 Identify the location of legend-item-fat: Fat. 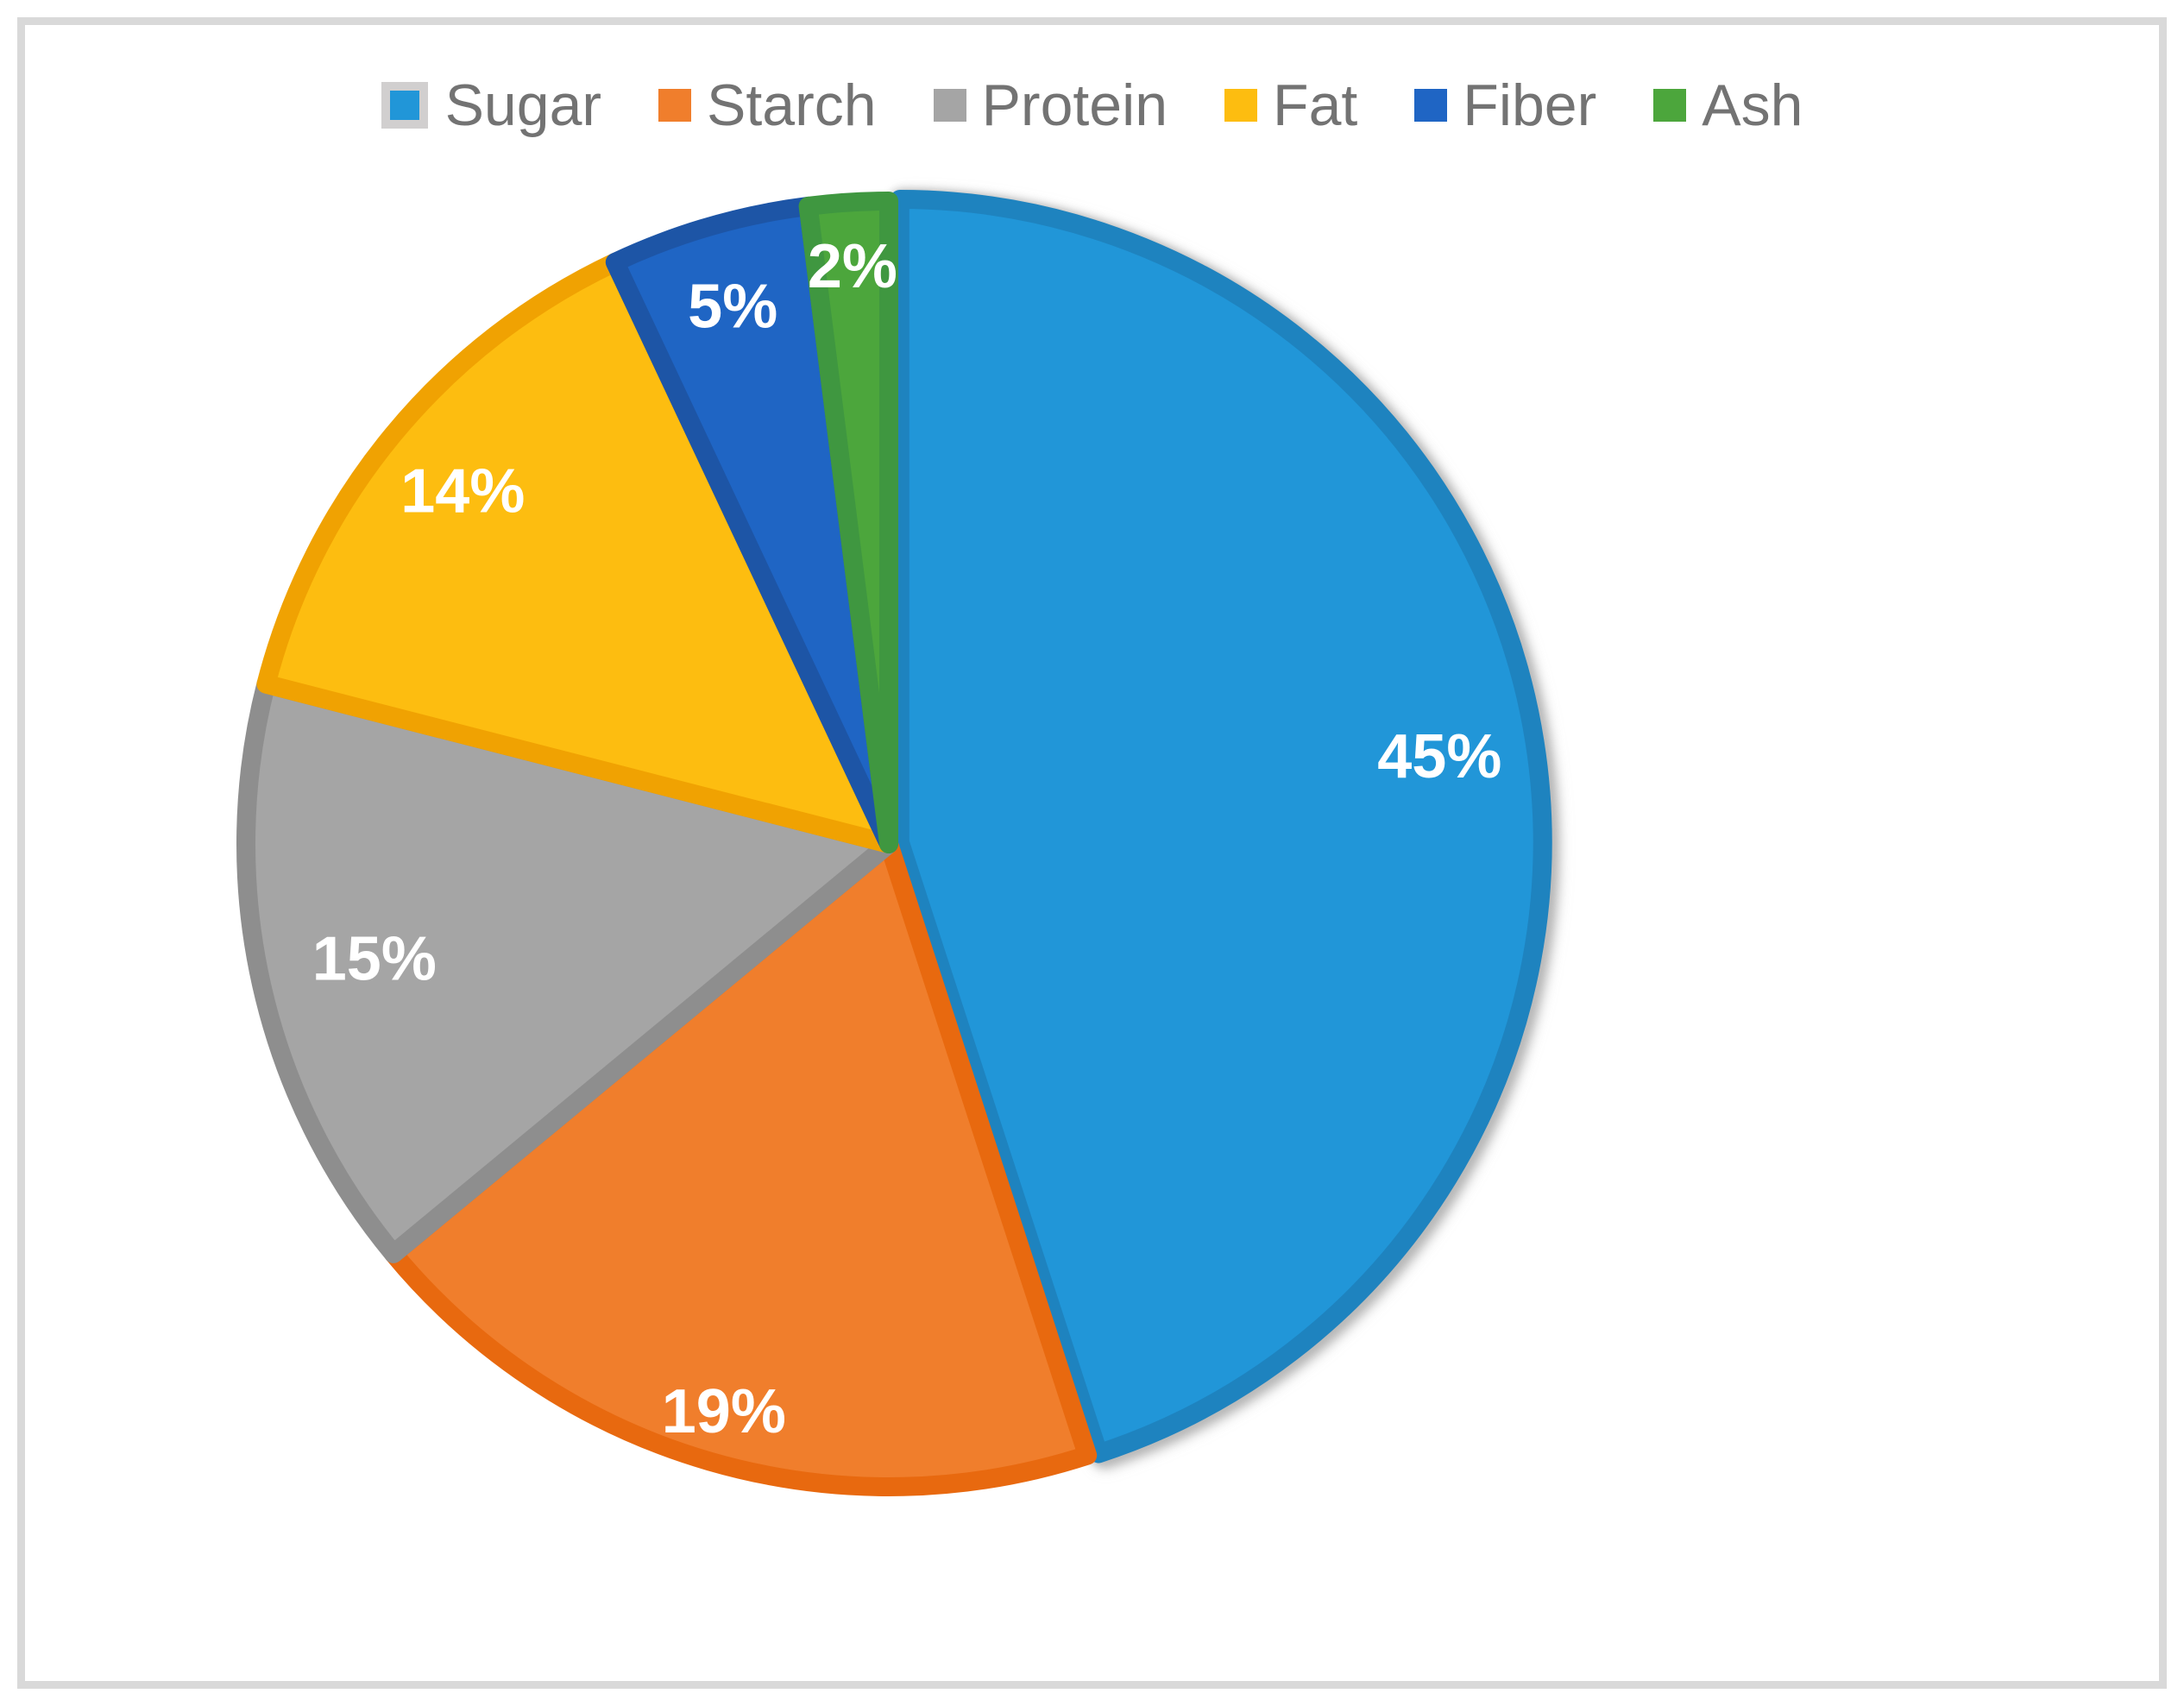
(1291, 105).